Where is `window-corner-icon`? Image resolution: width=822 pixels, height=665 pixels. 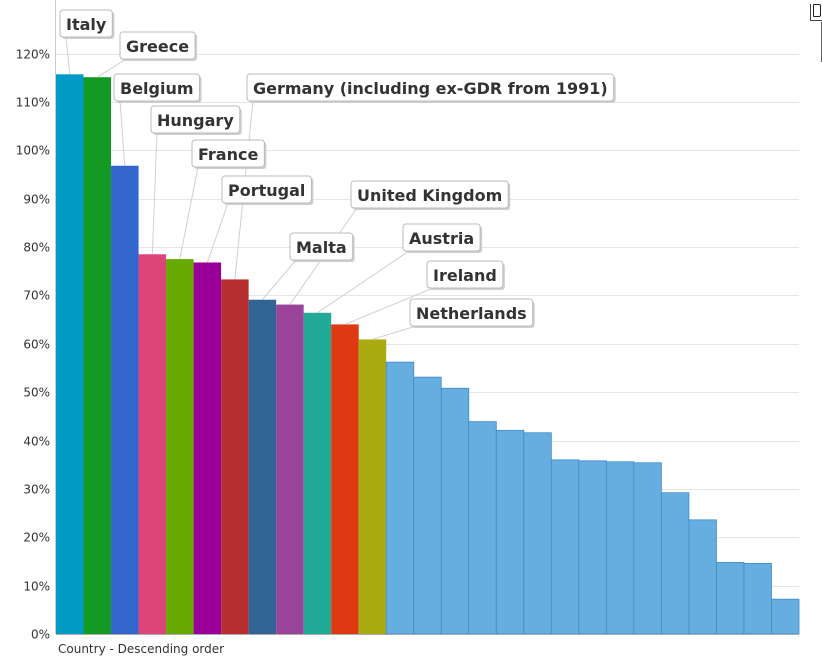 window-corner-icon is located at coordinates (816, 12).